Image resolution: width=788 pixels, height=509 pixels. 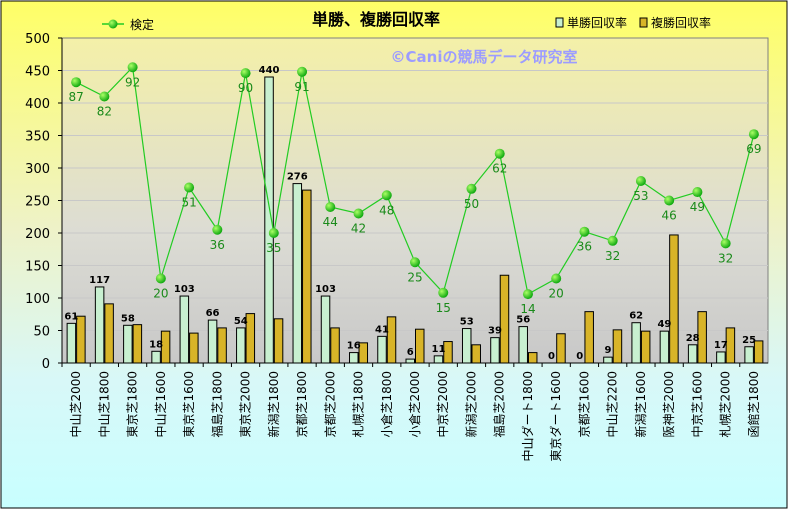 What do you see at coordinates (753, 404) in the screenshot?
I see `x-tick-label: 函館芝1800` at bounding box center [753, 404].